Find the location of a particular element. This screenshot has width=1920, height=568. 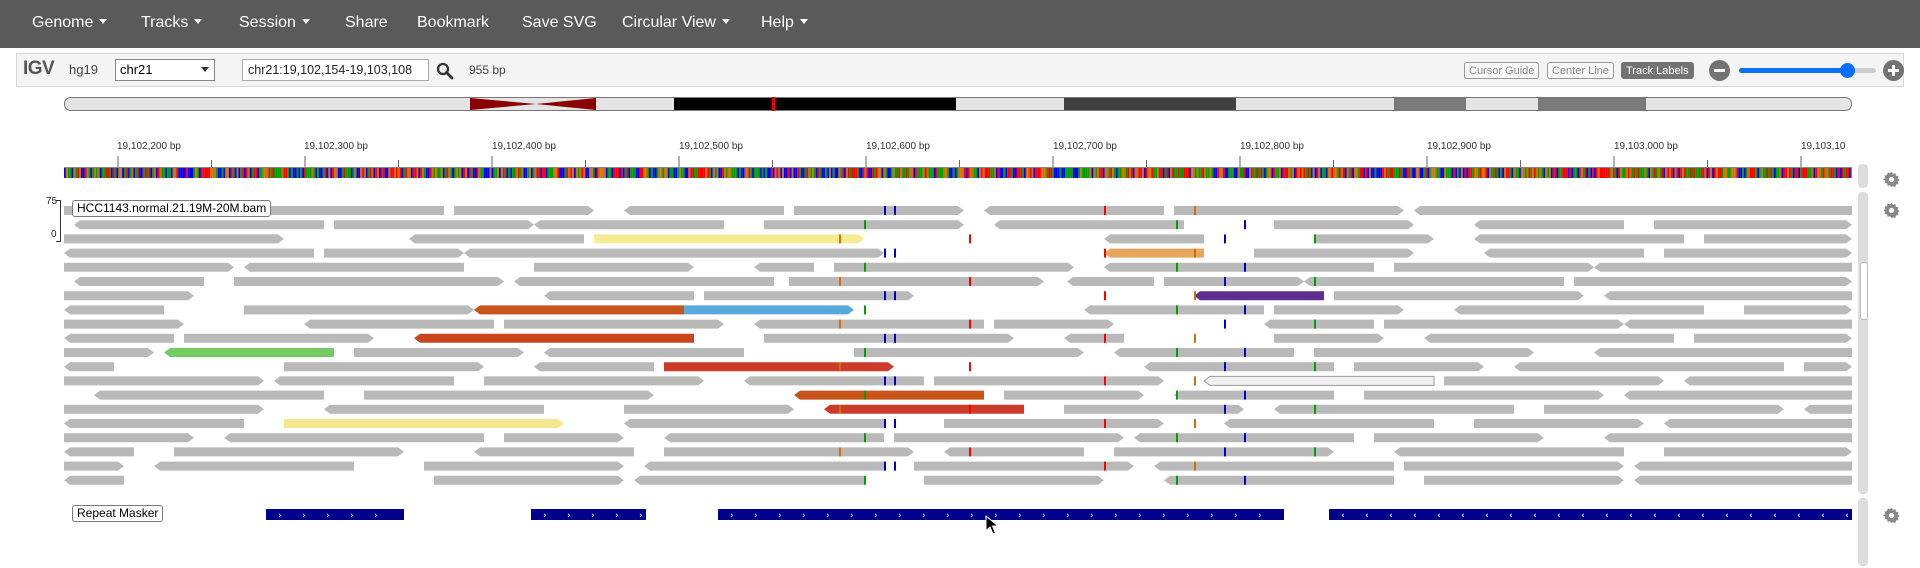

menu-session: Session is located at coordinates (274, 24).